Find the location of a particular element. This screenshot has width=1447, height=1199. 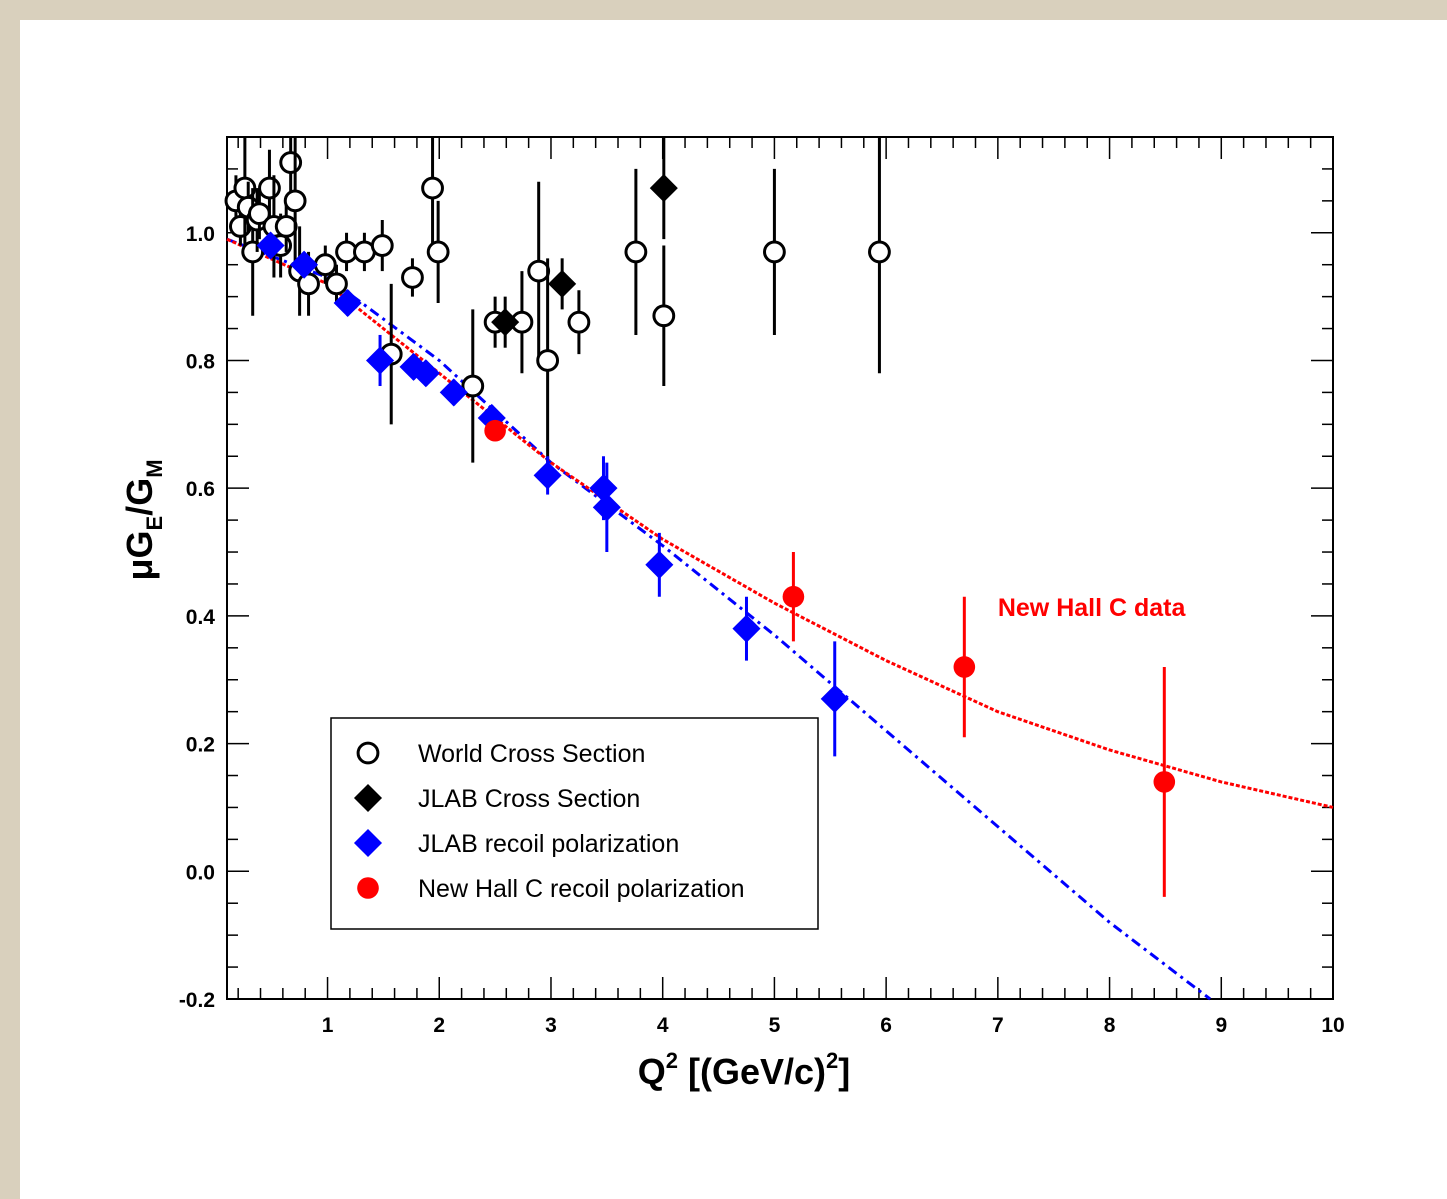

x-tick-label: 7 is located at coordinates (998, 1025).